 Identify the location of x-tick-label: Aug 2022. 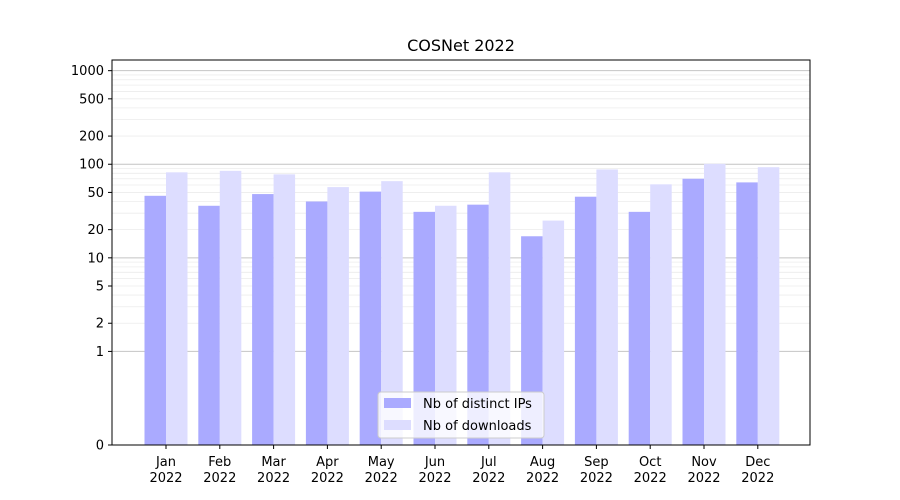
(542, 470).